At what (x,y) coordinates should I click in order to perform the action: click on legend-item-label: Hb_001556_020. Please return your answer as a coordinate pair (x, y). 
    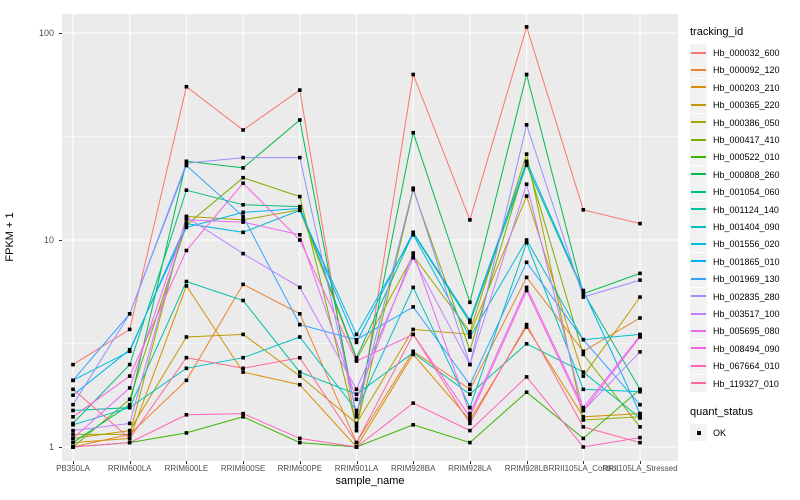
    Looking at the image, I should click on (746, 244).